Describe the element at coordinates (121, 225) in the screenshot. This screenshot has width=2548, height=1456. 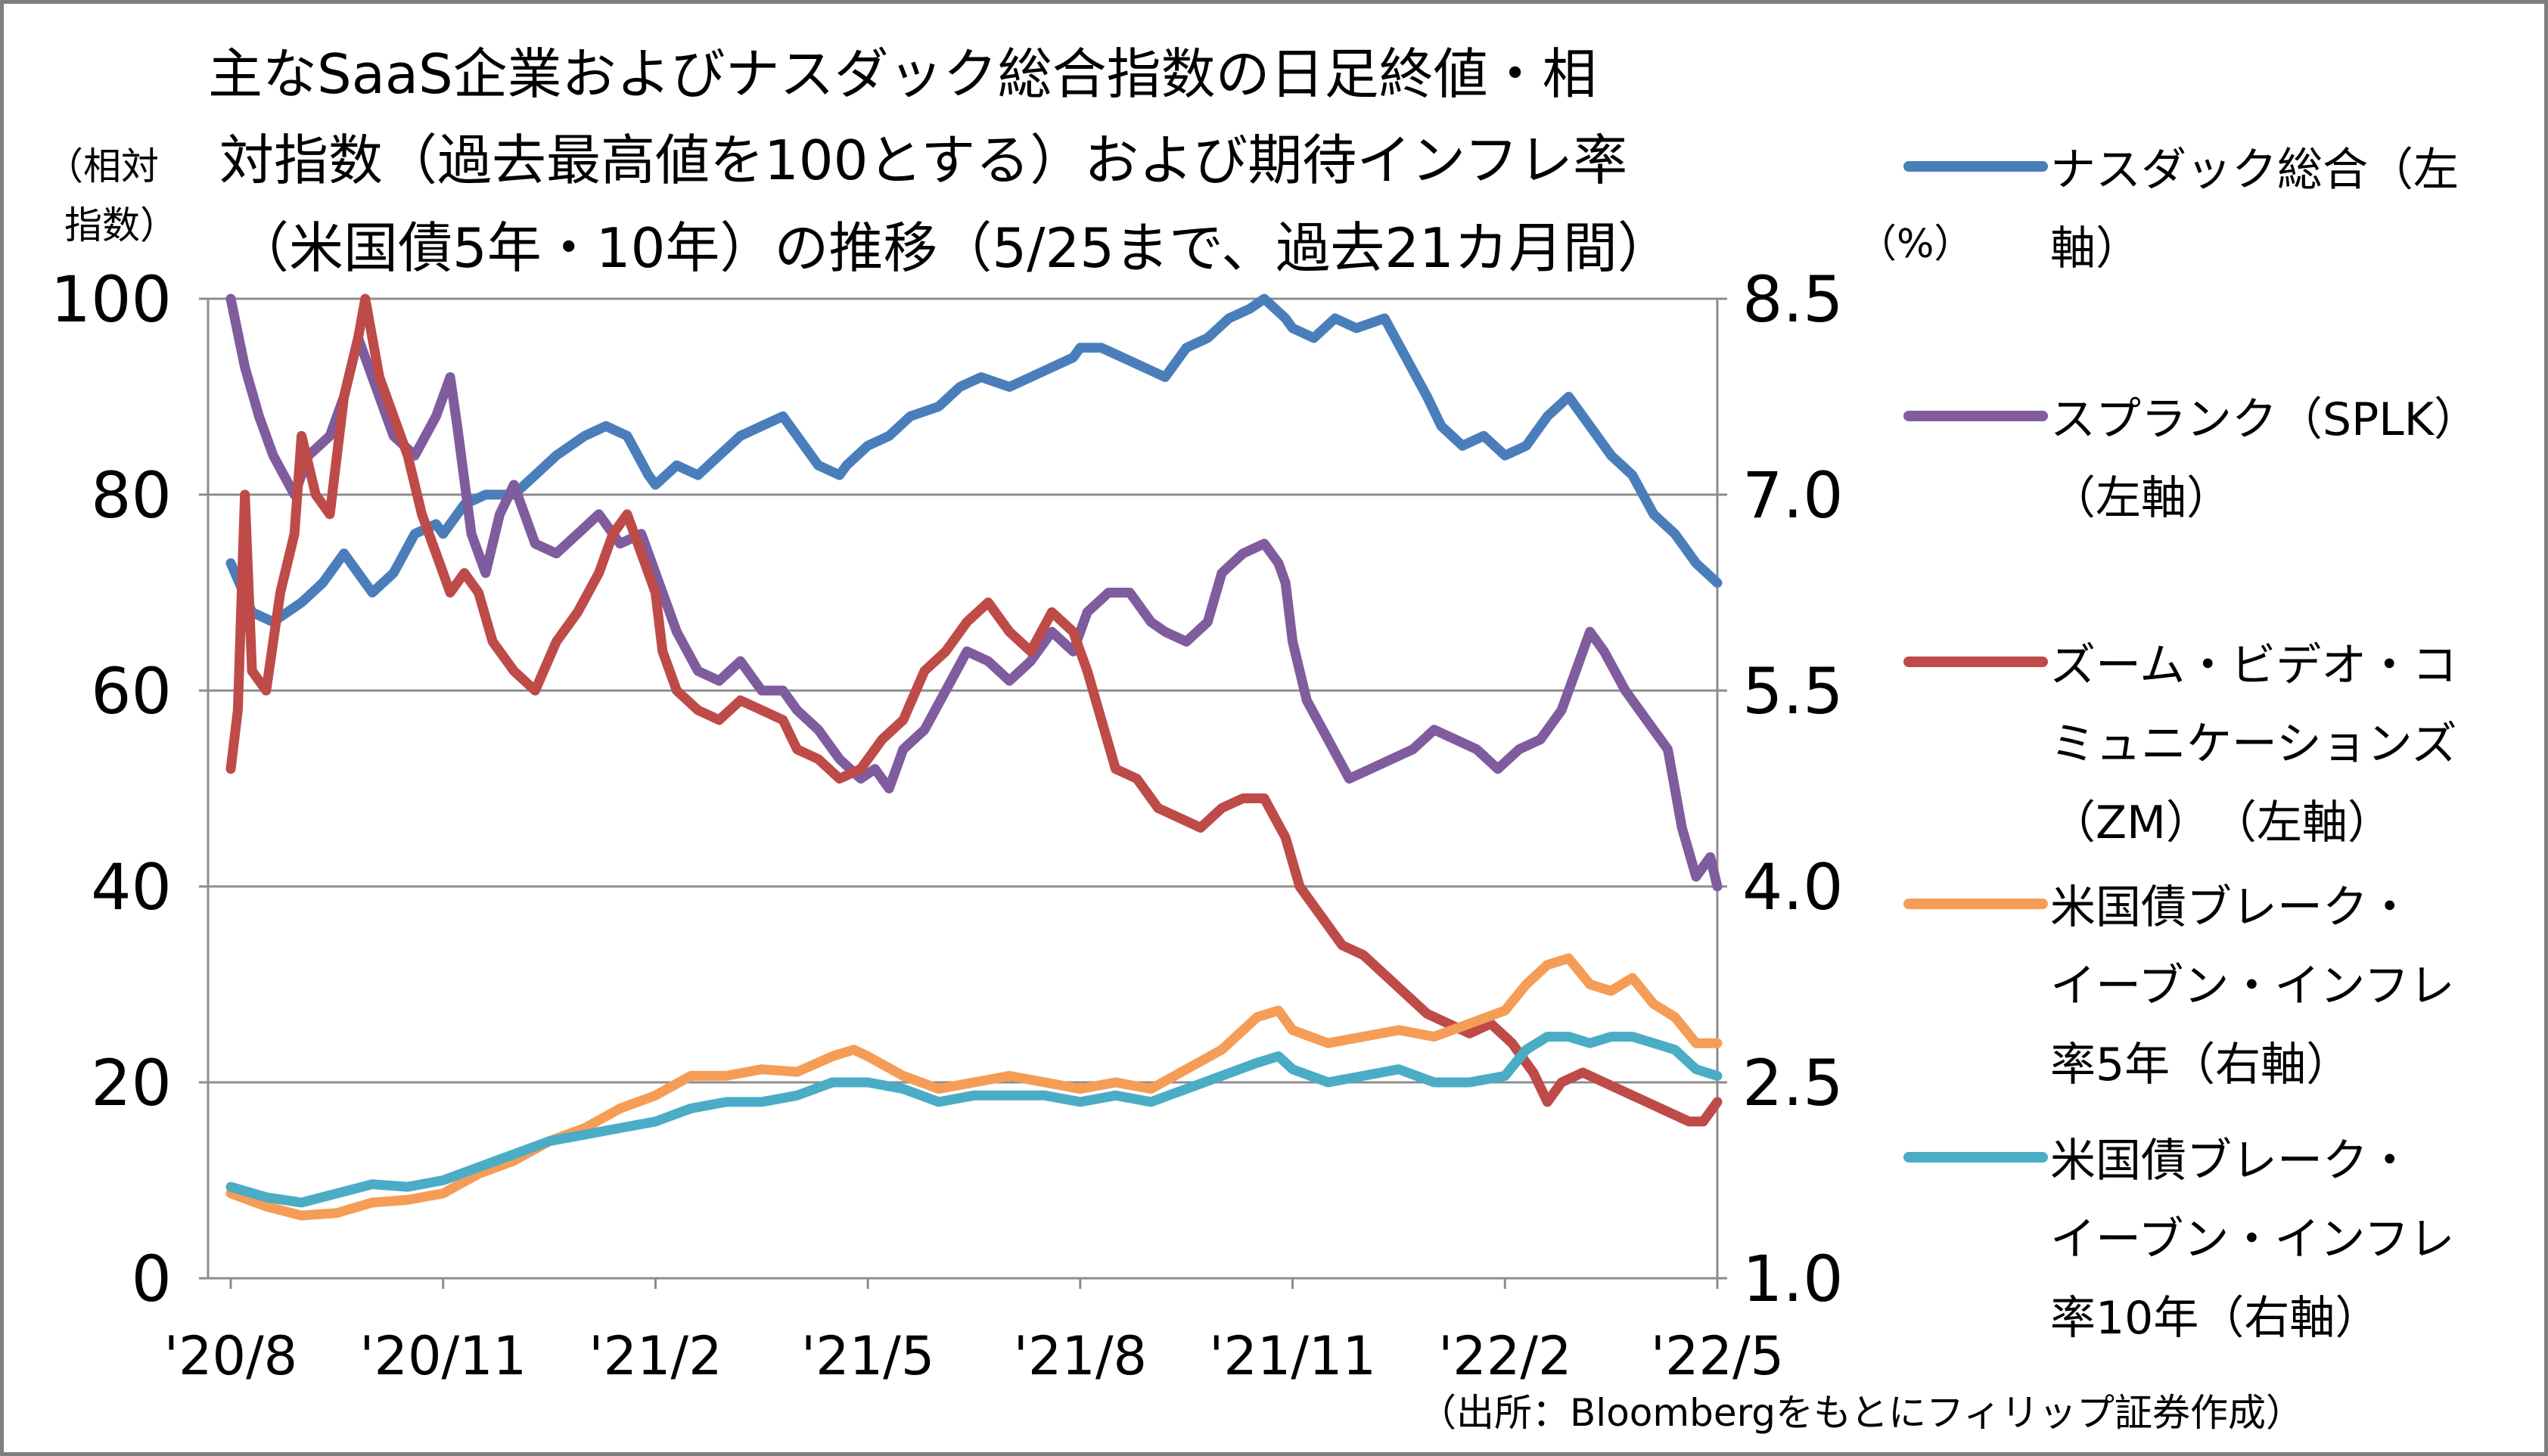
I see `left-axis-label-line-2: 指数）` at that location.